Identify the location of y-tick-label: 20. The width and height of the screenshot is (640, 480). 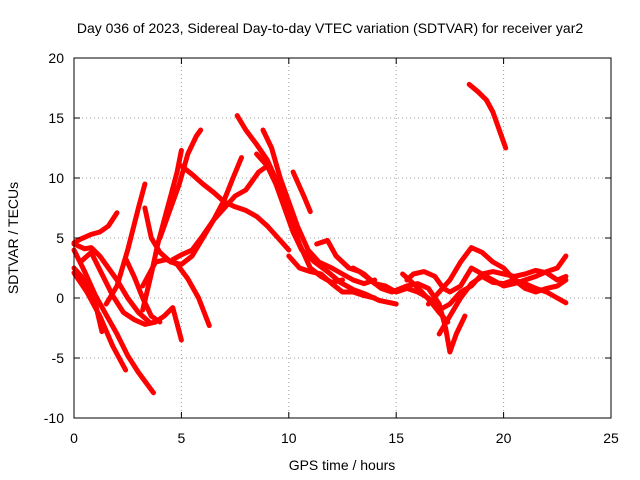
(56, 58).